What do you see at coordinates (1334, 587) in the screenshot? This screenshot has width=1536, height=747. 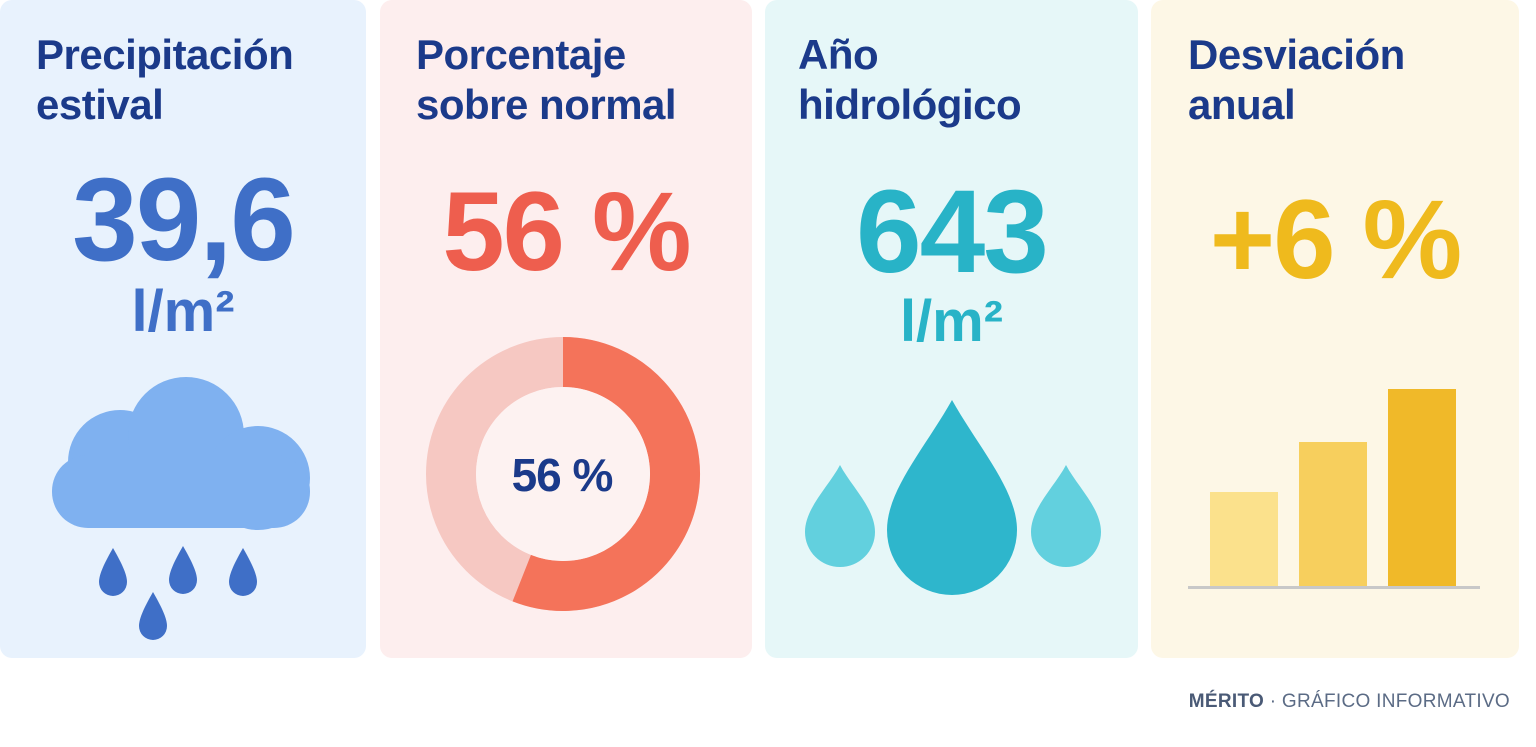 I see `bar-baseline` at bounding box center [1334, 587].